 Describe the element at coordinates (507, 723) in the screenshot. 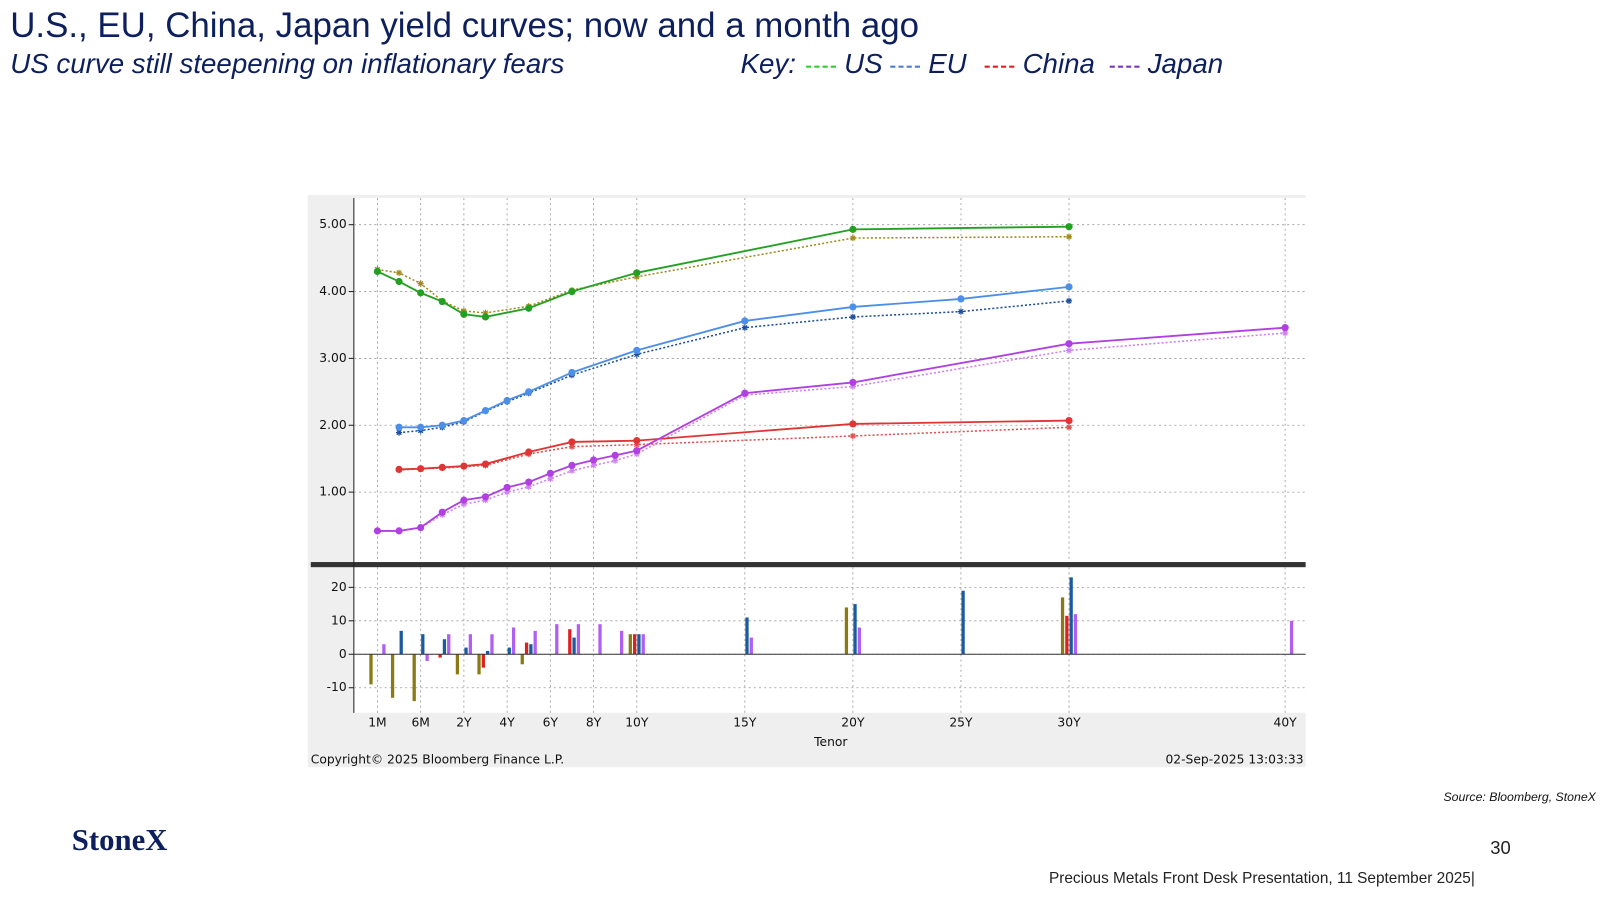

I see `x-tick-label: 4Y` at that location.